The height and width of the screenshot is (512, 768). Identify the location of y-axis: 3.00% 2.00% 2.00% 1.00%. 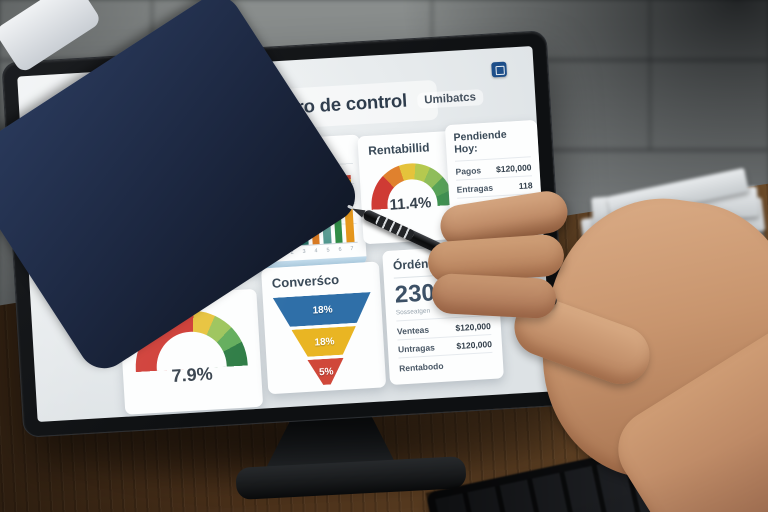
(254, 207).